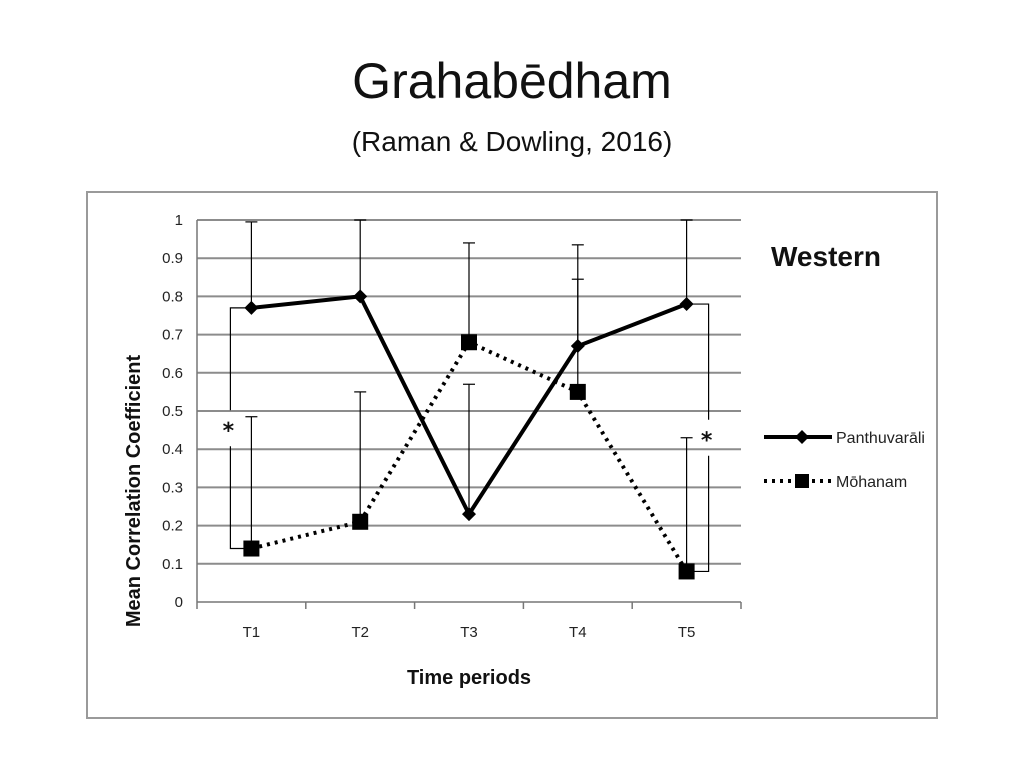  What do you see at coordinates (578, 632) in the screenshot?
I see `x-tick-label: T4` at bounding box center [578, 632].